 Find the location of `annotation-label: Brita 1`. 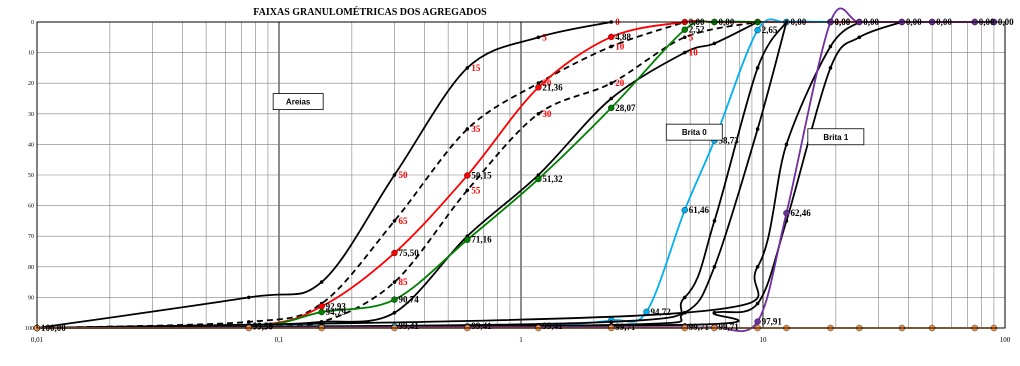

annotation-label: Brita 1 is located at coordinates (835, 137).